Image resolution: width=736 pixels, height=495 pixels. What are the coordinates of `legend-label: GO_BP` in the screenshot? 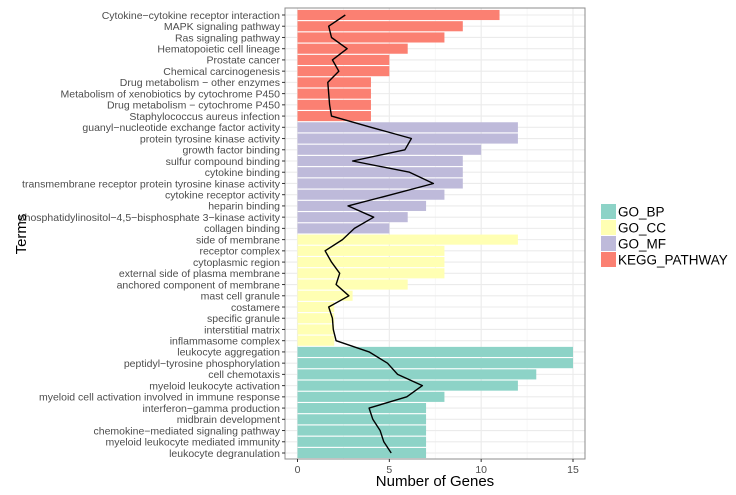 It's located at (641, 212).